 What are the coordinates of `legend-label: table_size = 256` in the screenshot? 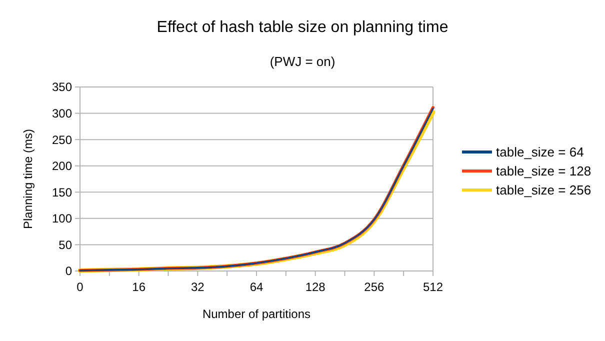 It's located at (544, 190).